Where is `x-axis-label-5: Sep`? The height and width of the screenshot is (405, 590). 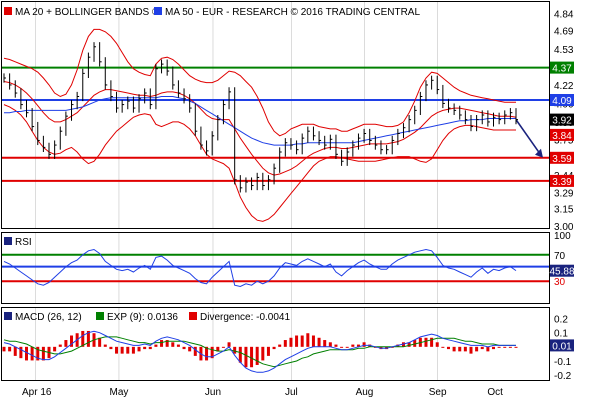
x-axis-label-5: Sep is located at coordinates (438, 392).